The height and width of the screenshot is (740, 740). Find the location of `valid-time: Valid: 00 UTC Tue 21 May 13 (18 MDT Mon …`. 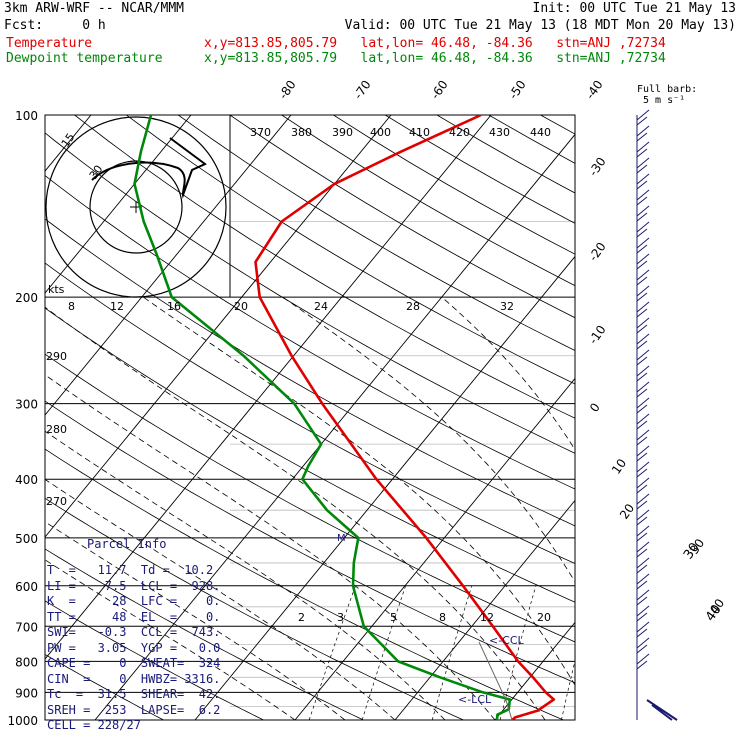

valid-time: Valid: 00 UTC Tue 21 May 13 (18 MDT Mon … is located at coordinates (540, 25).